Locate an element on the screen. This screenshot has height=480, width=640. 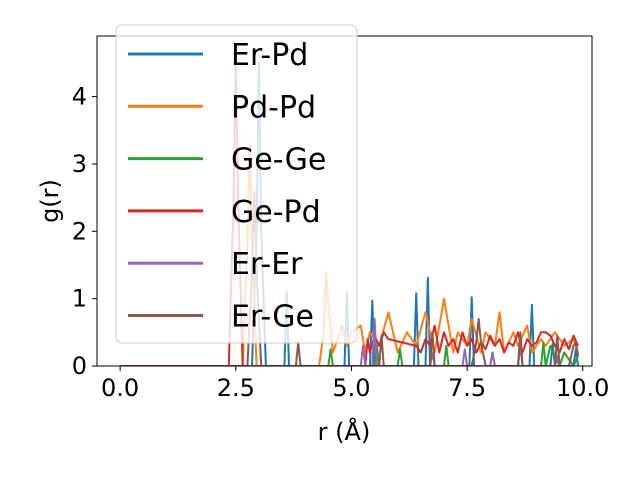
y-axis: 0 1 2 3 4 is located at coordinates (84, 231).